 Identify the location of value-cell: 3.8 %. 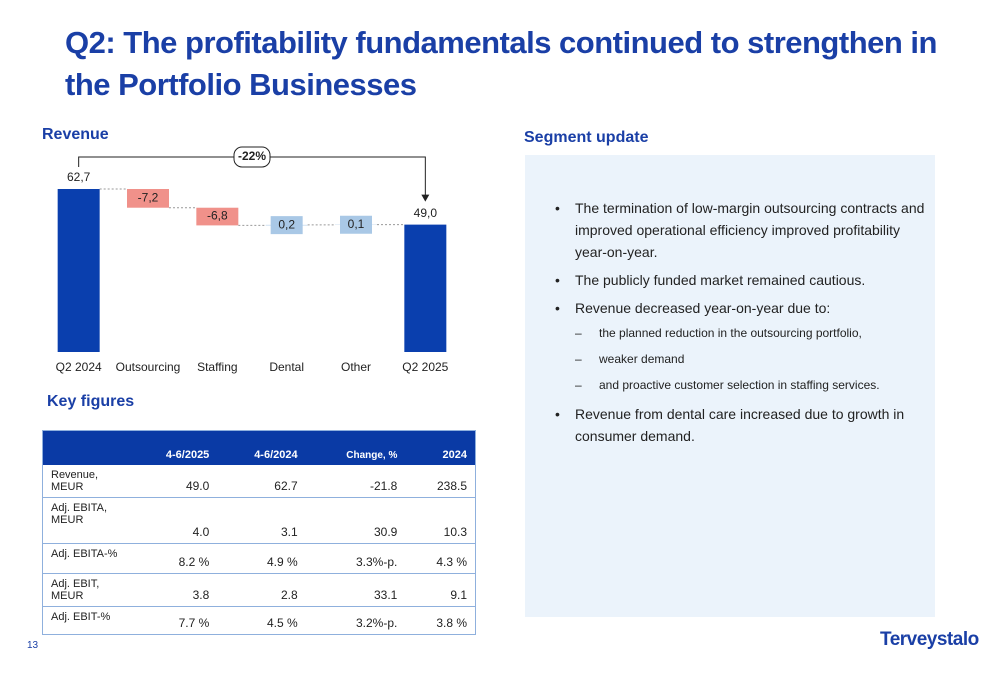
(440, 620).